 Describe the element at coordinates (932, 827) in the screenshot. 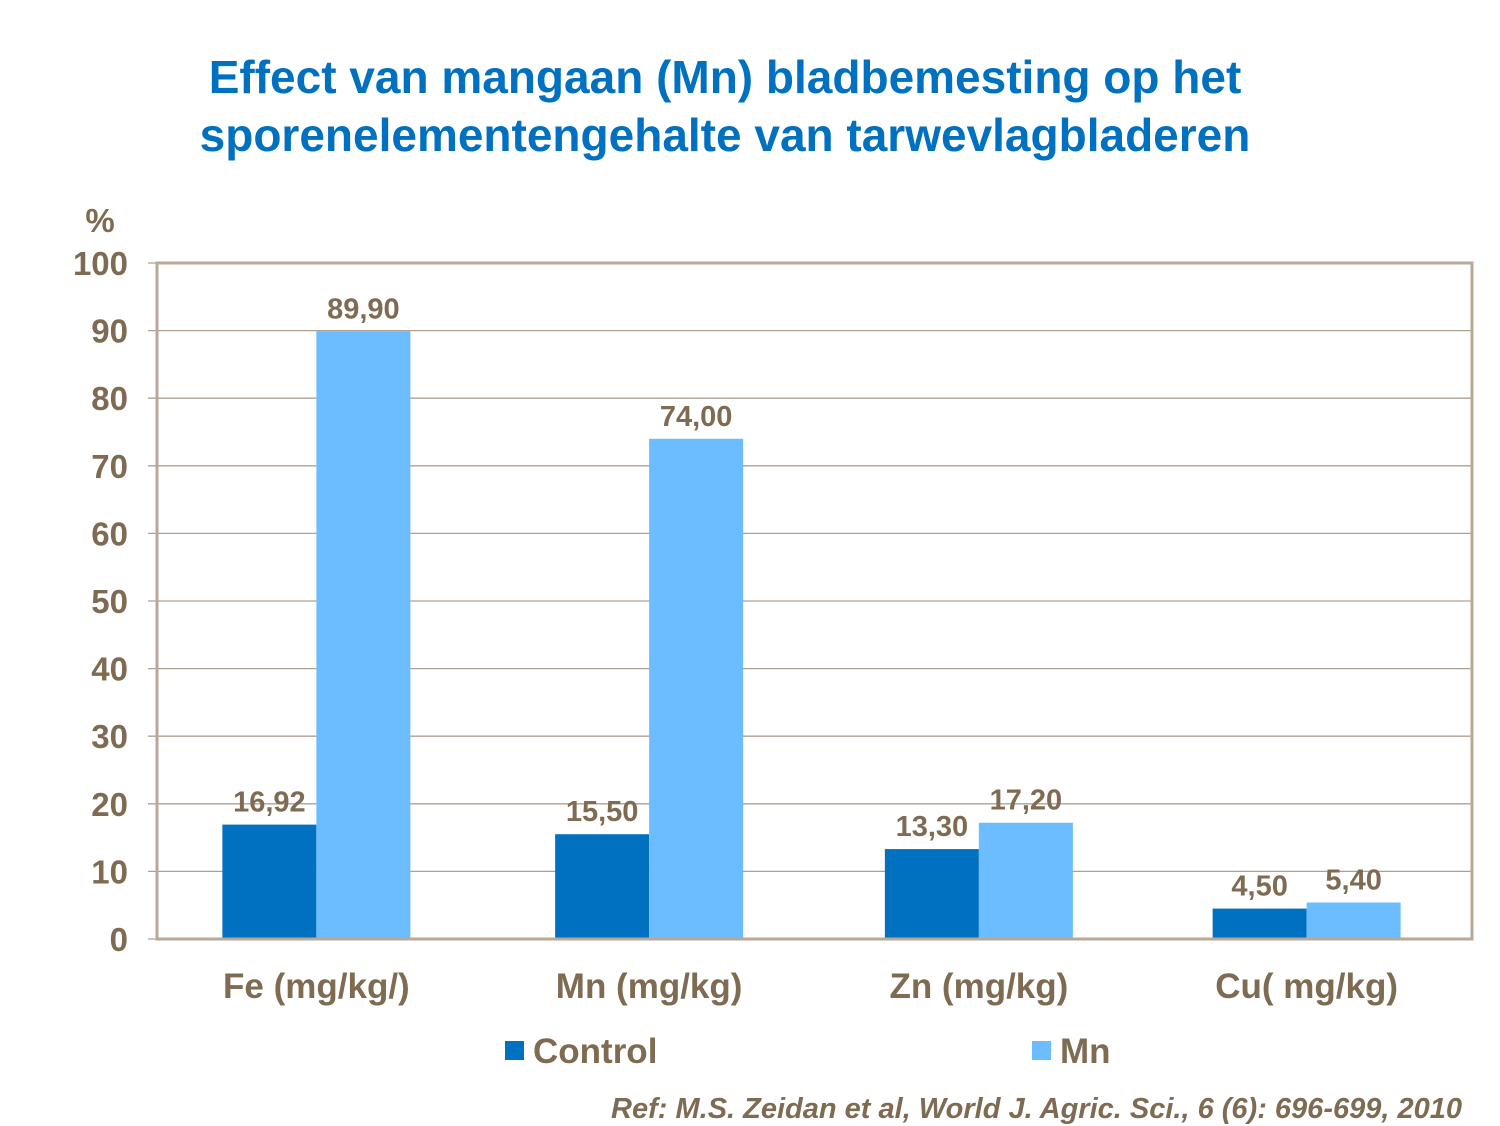

I see `data-label: 13,30` at that location.